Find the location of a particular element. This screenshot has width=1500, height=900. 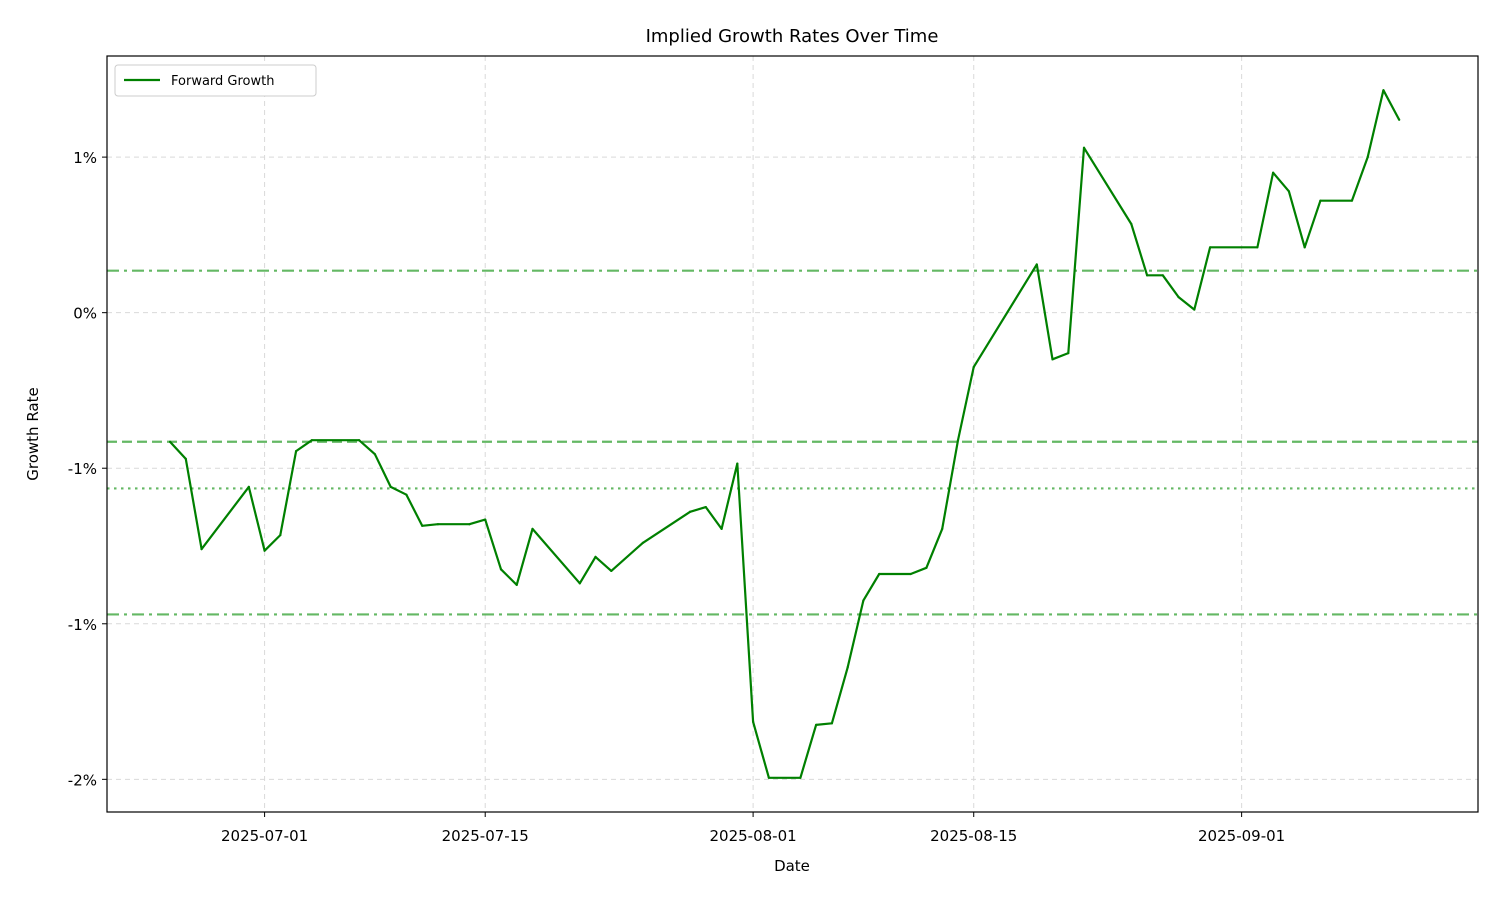

y-tick-label: 0% is located at coordinates (85, 314).